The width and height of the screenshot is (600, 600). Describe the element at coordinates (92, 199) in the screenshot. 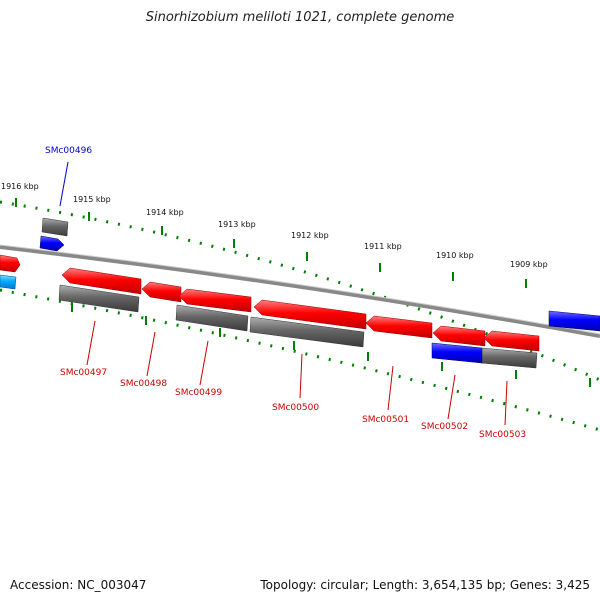

I see `scale-label-1915: 1915 kbp` at that location.